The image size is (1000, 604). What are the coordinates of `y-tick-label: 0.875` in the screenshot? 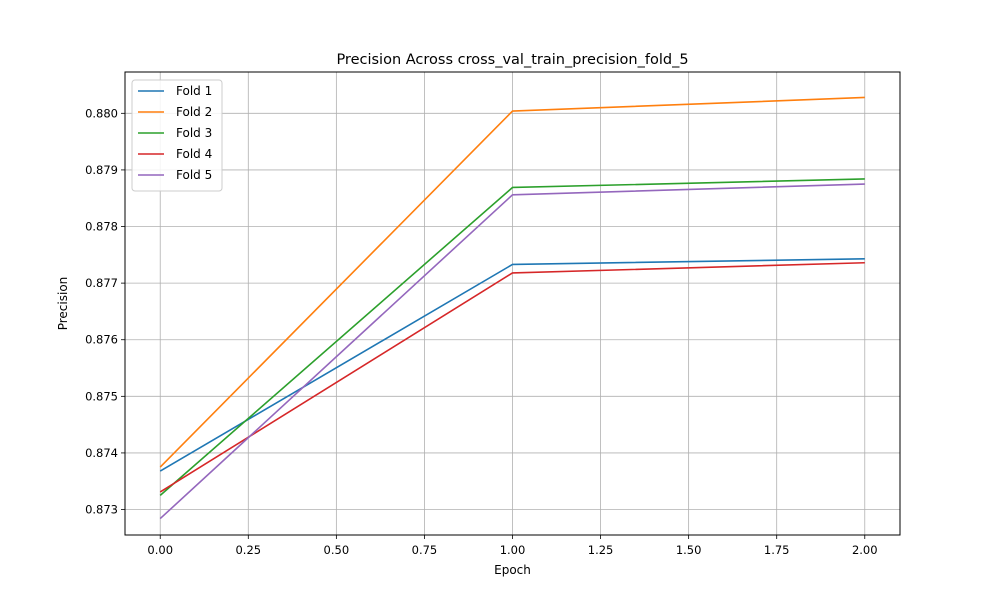 It's located at (101, 396).